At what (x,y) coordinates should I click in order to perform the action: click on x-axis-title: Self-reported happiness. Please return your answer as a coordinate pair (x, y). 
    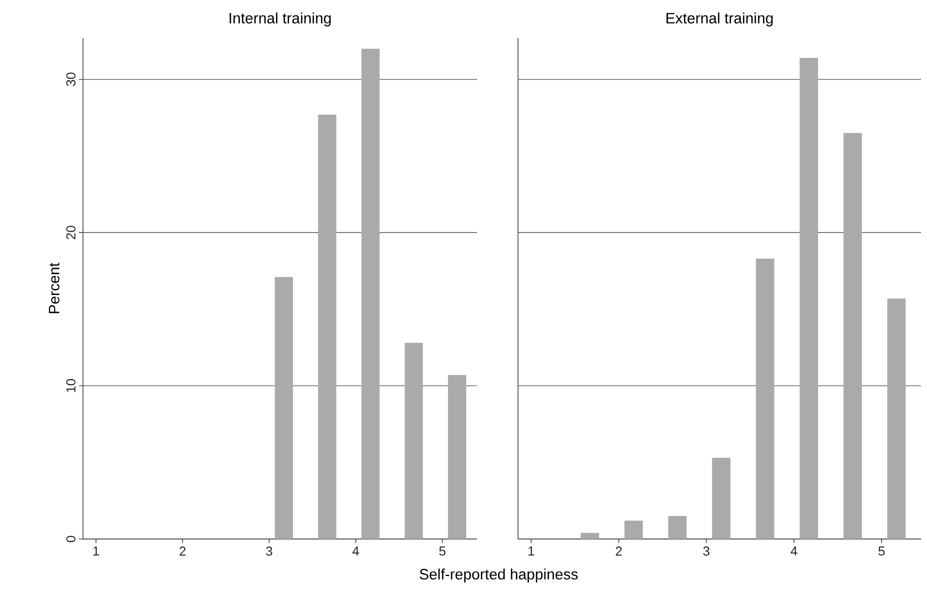
    Looking at the image, I should click on (499, 575).